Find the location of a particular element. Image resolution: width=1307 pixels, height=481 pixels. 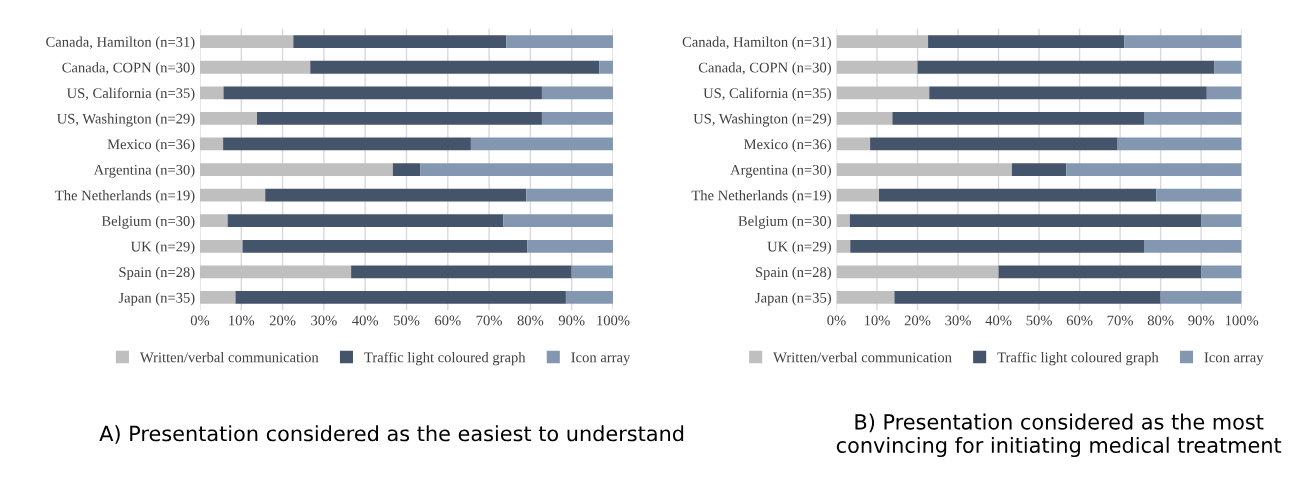

text: B) Presentation considered as the most convincing for initiating medical treatment is located at coordinates (1059, 435).